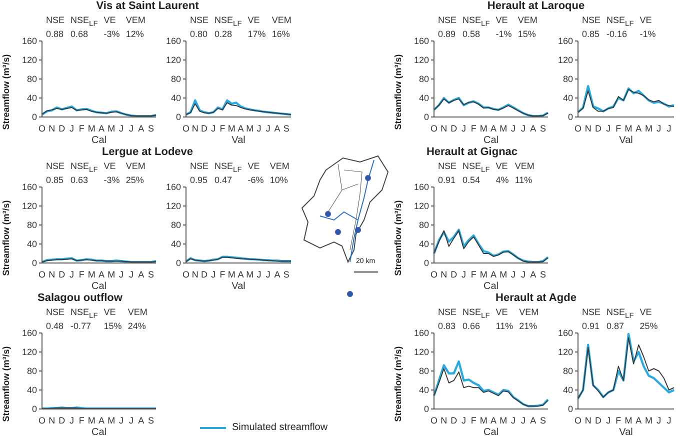 This screenshot has width=680, height=438. Describe the element at coordinates (491, 387) in the screenshot. I see `line-series` at that location.